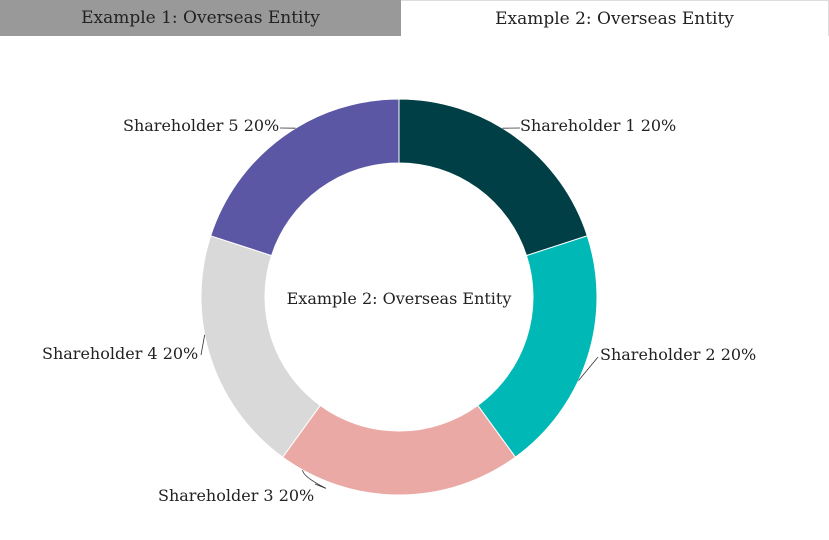  I want to click on center-label: Example 2: Overseas Entity, so click(399, 298).